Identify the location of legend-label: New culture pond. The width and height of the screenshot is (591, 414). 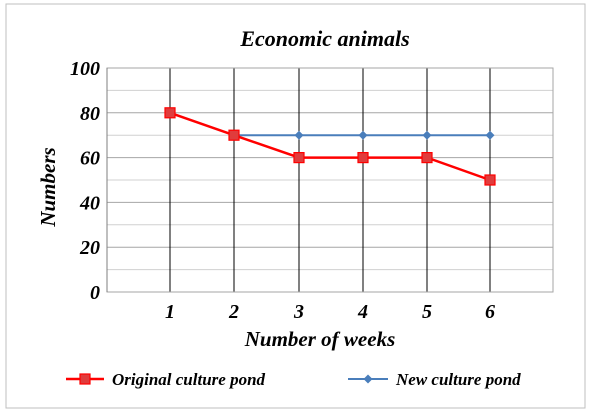
(458, 379).